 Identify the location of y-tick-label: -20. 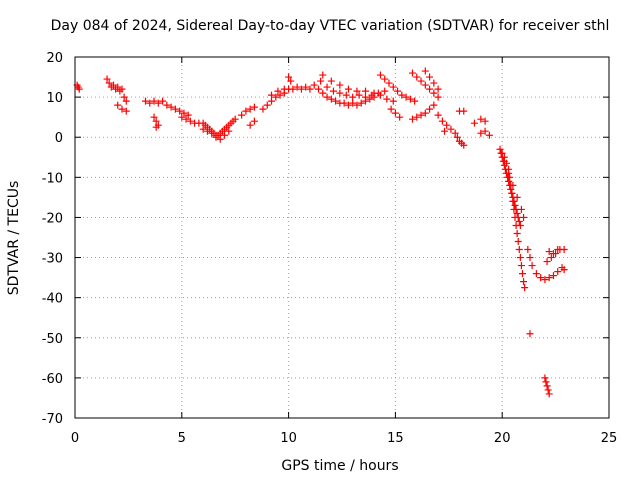
(52, 218).